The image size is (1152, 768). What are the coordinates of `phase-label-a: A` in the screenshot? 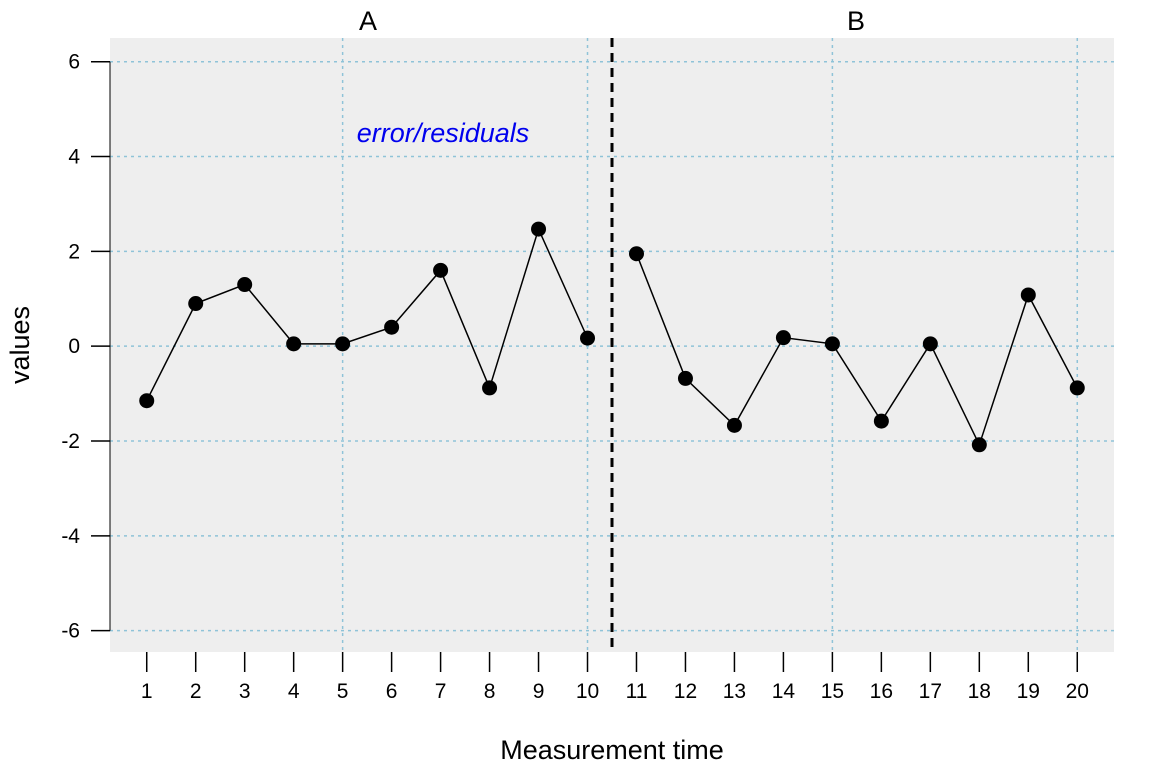 It's located at (368, 21).